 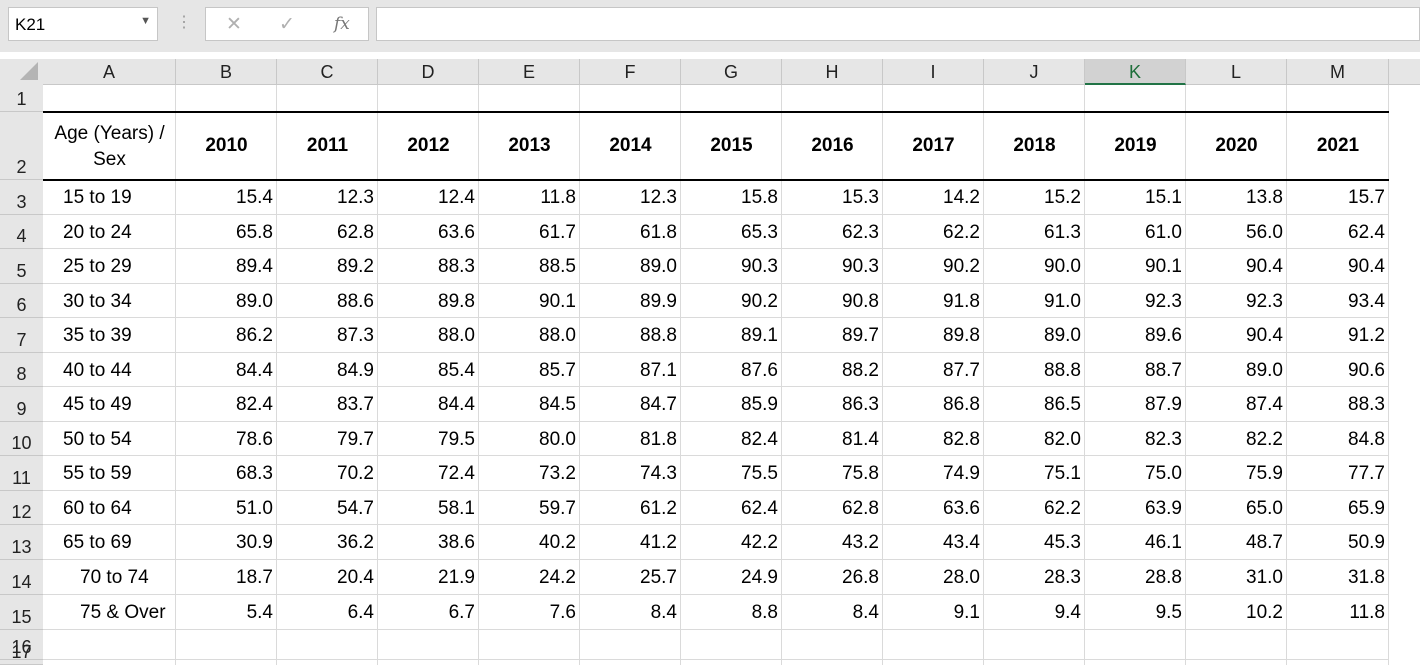 I want to click on value-cell: 90.0, so click(x=1062, y=266).